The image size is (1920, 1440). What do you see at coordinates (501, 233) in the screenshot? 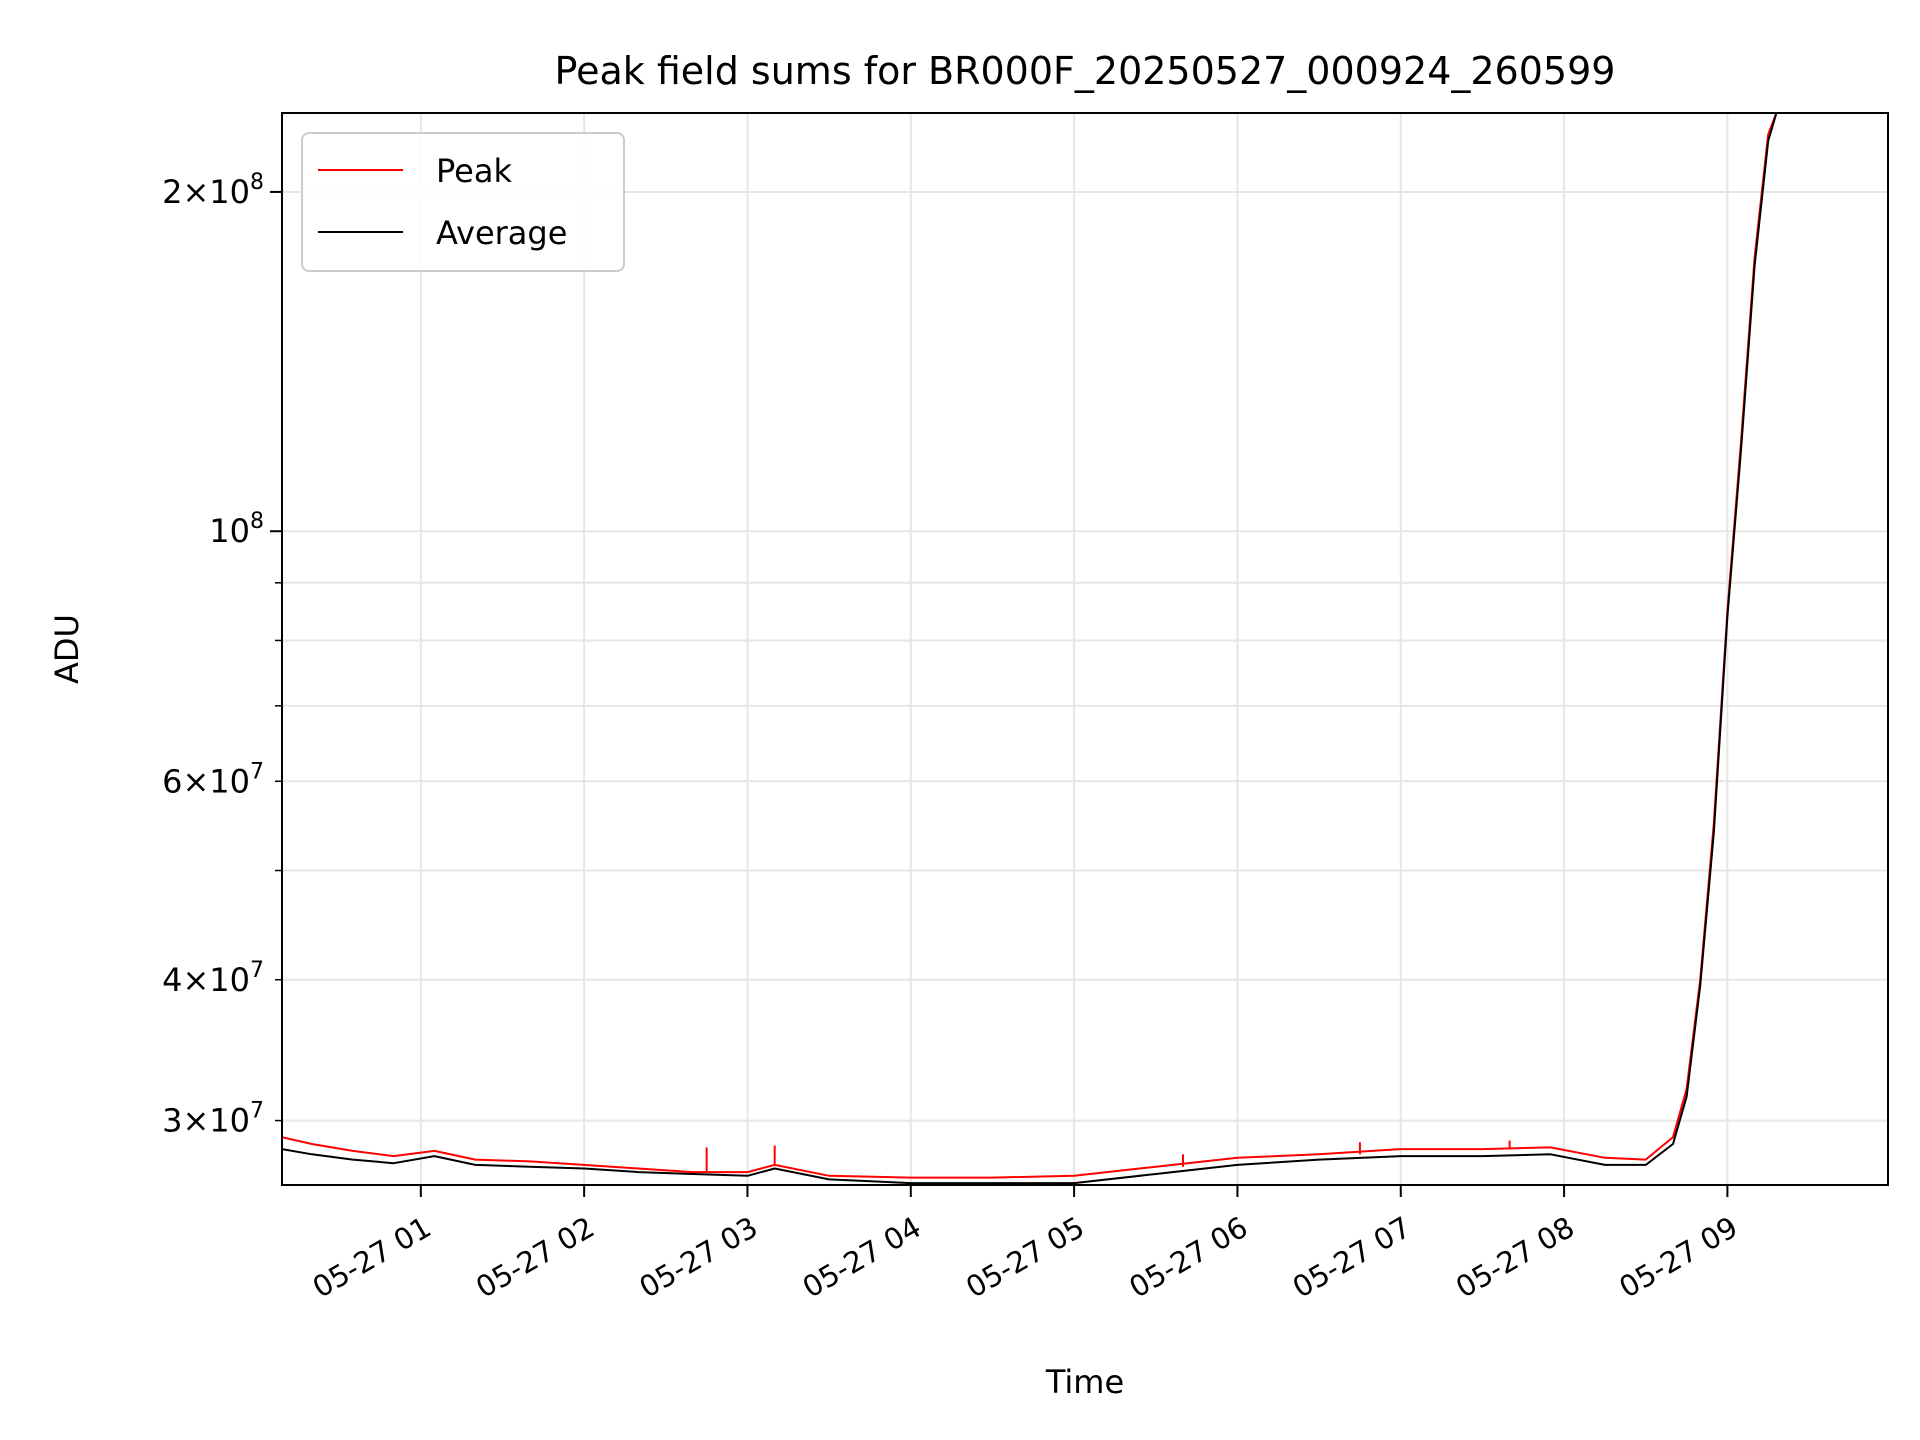
I see `legend-label-average: Average` at bounding box center [501, 233].